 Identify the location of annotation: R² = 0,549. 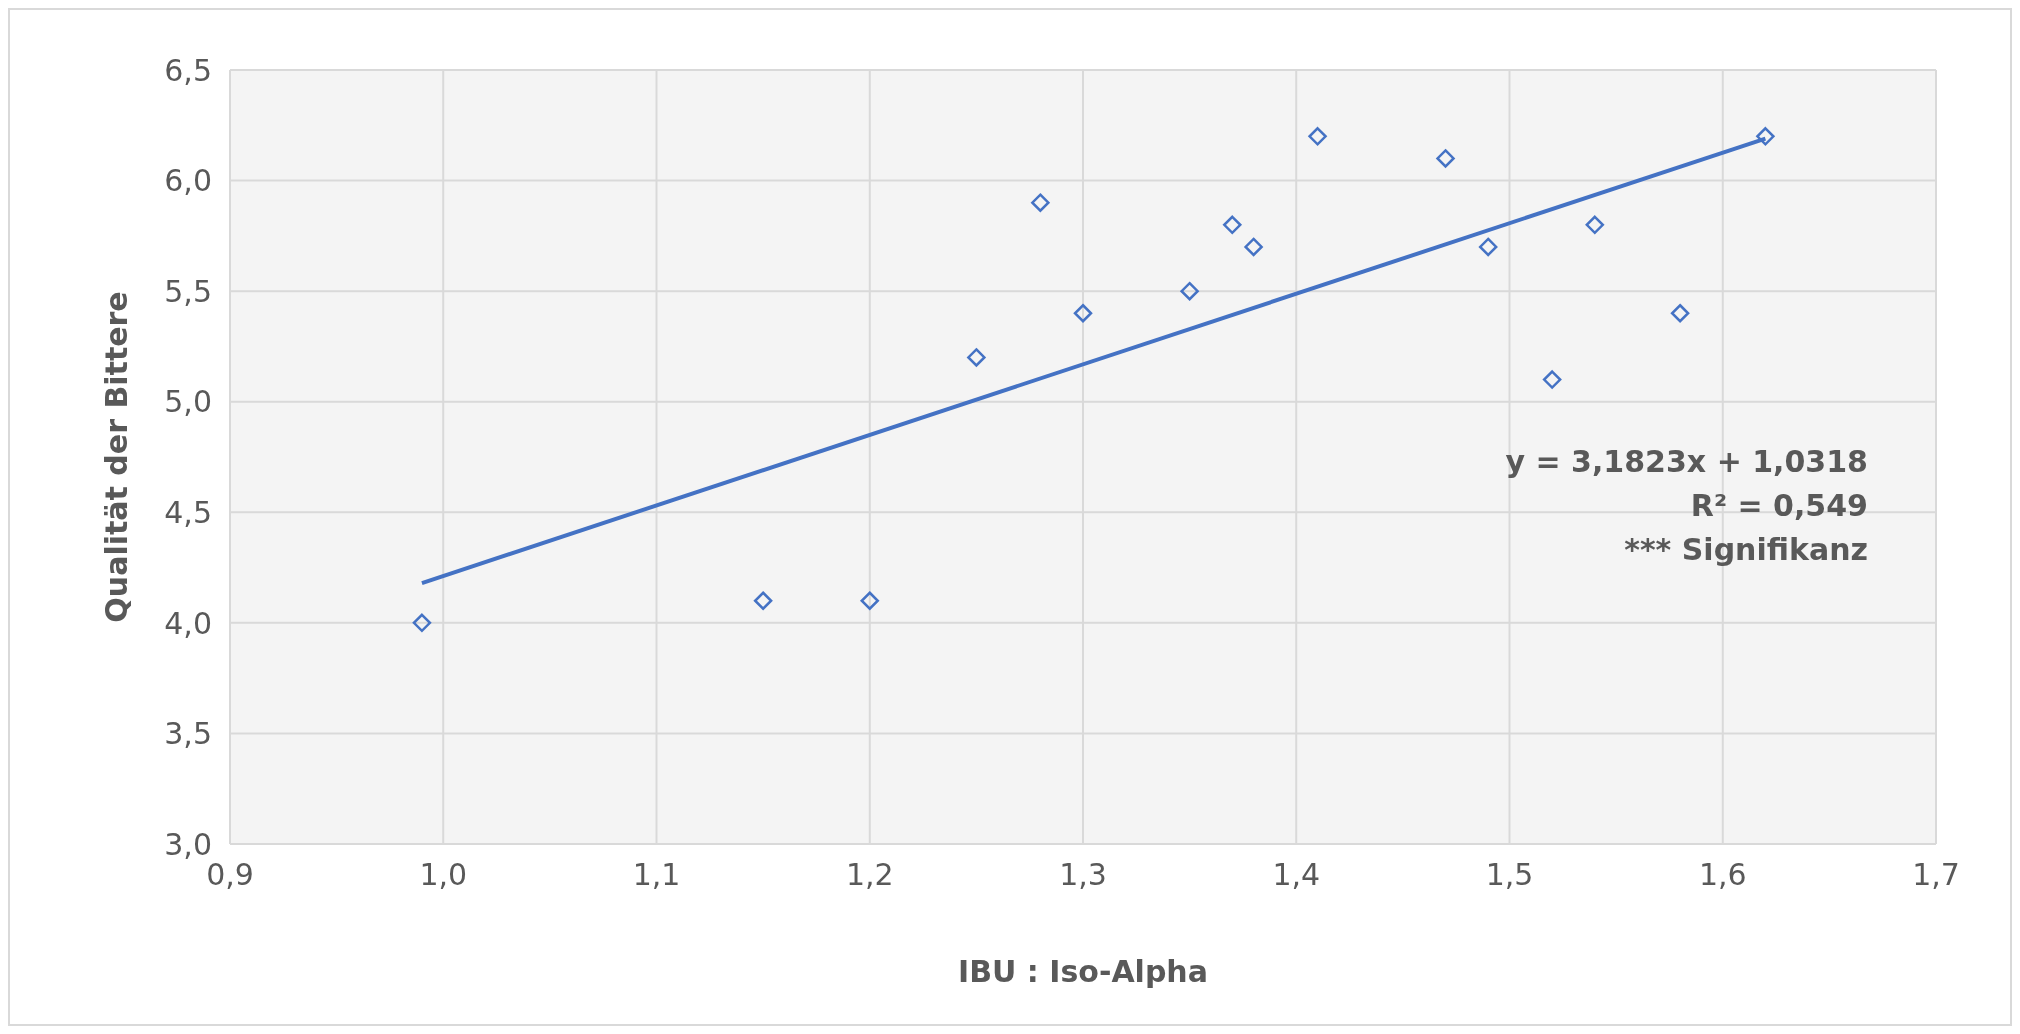
(1778, 506).